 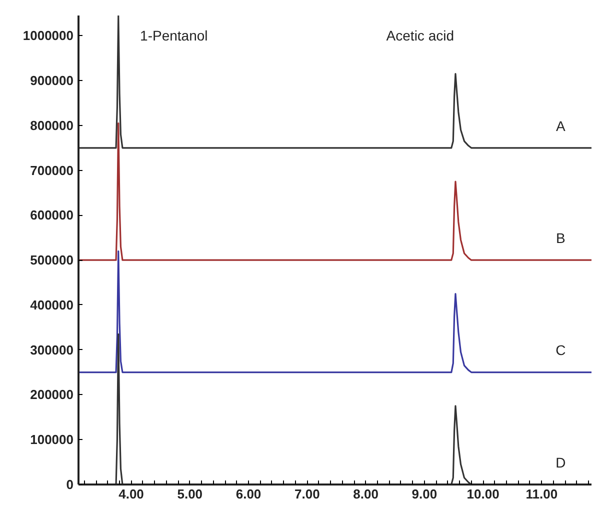 What do you see at coordinates (561, 350) in the screenshot?
I see `series-label: C` at bounding box center [561, 350].